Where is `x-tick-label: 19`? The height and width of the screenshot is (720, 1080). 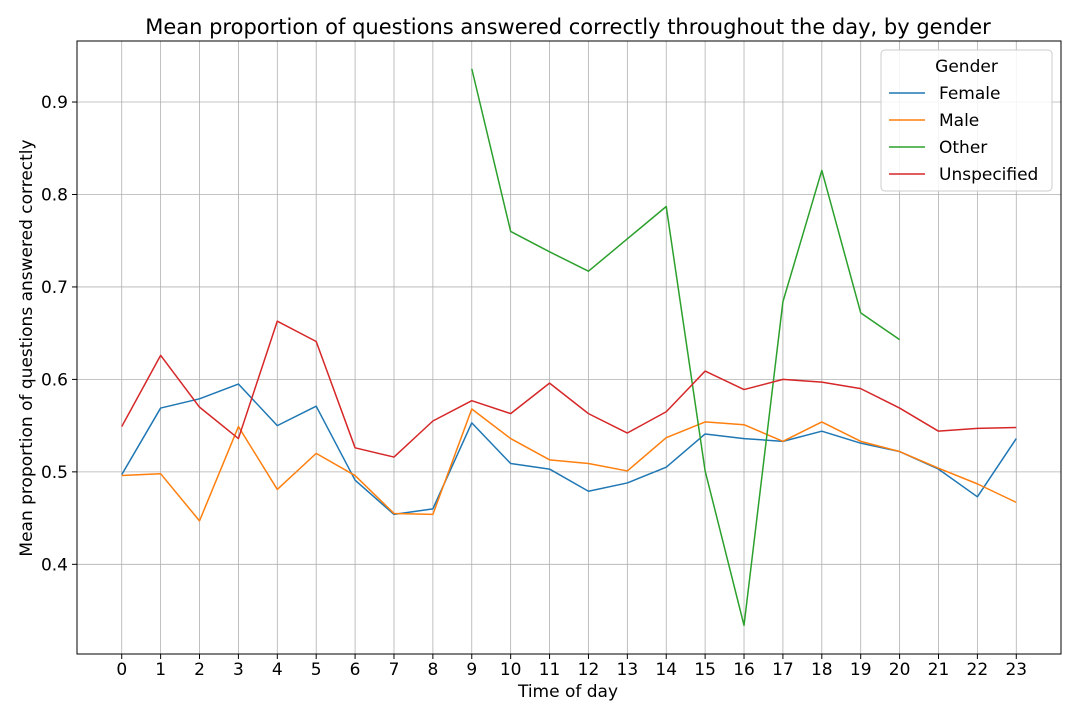 x-tick-label: 19 is located at coordinates (861, 670).